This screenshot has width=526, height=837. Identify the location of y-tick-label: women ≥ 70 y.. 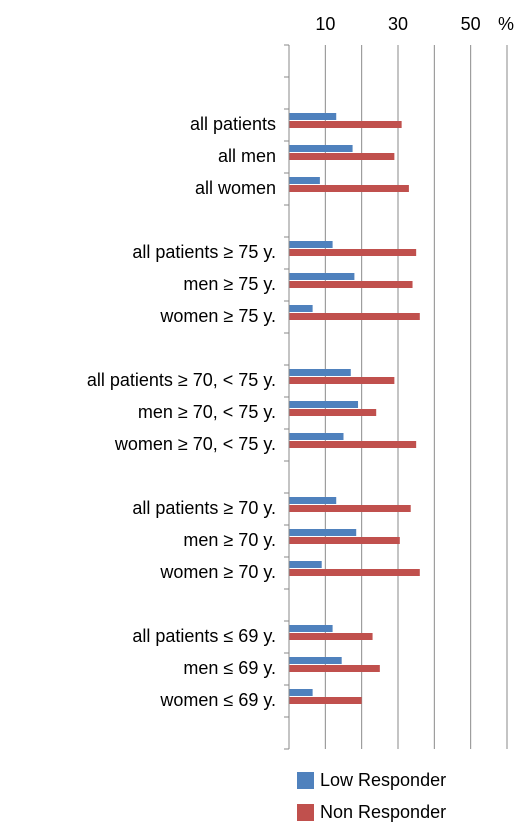
(217, 572).